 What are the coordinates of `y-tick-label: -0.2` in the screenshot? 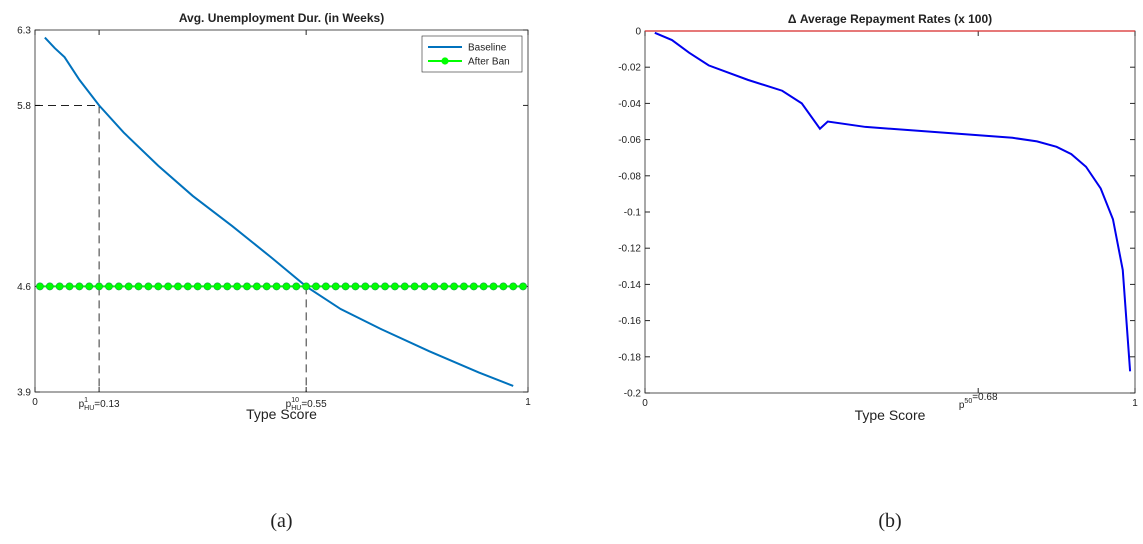 It's located at (633, 394).